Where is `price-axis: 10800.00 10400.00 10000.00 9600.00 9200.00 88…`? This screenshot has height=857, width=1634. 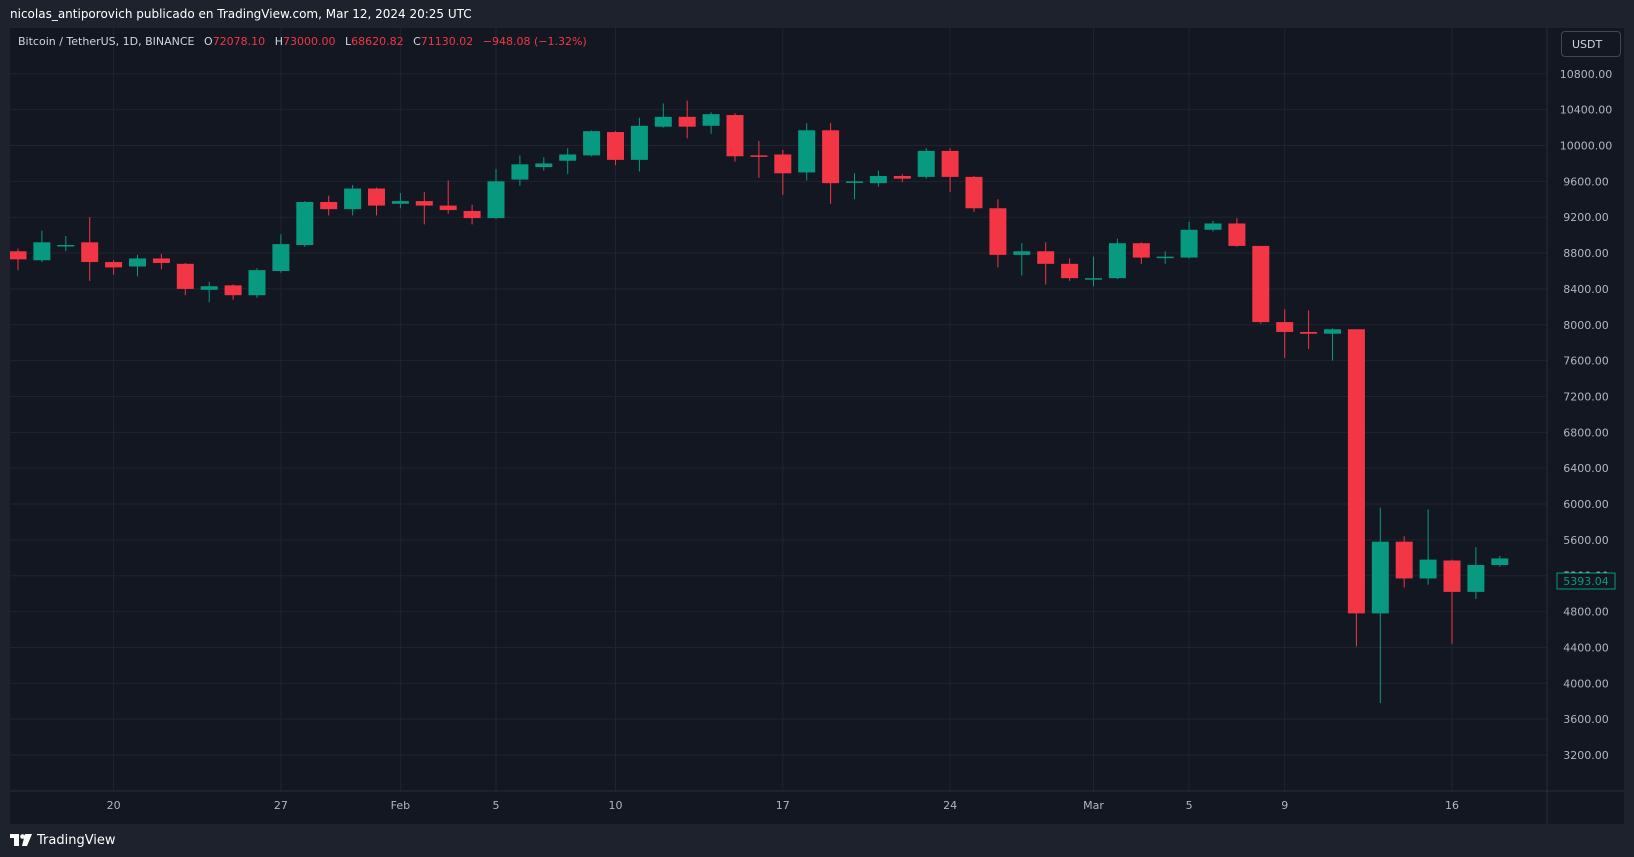
price-axis: 10800.00 10400.00 10000.00 9600.00 9200.00 88… is located at coordinates (1586, 415).